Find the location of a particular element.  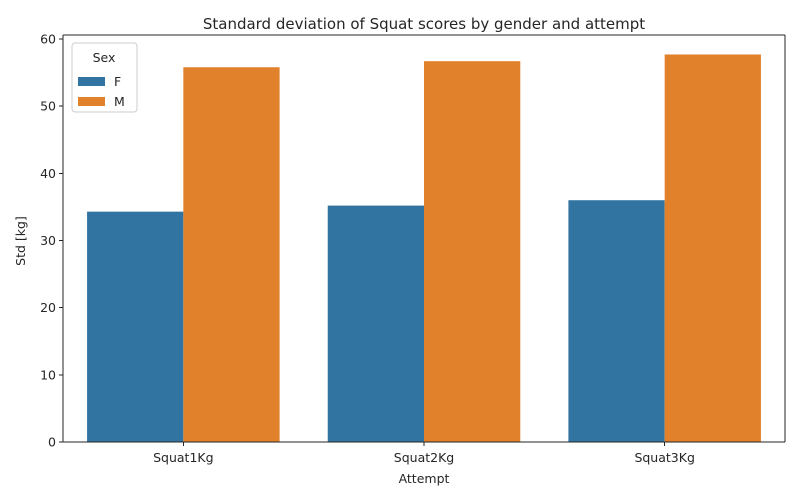

legend-items: FM is located at coordinates (101, 91).